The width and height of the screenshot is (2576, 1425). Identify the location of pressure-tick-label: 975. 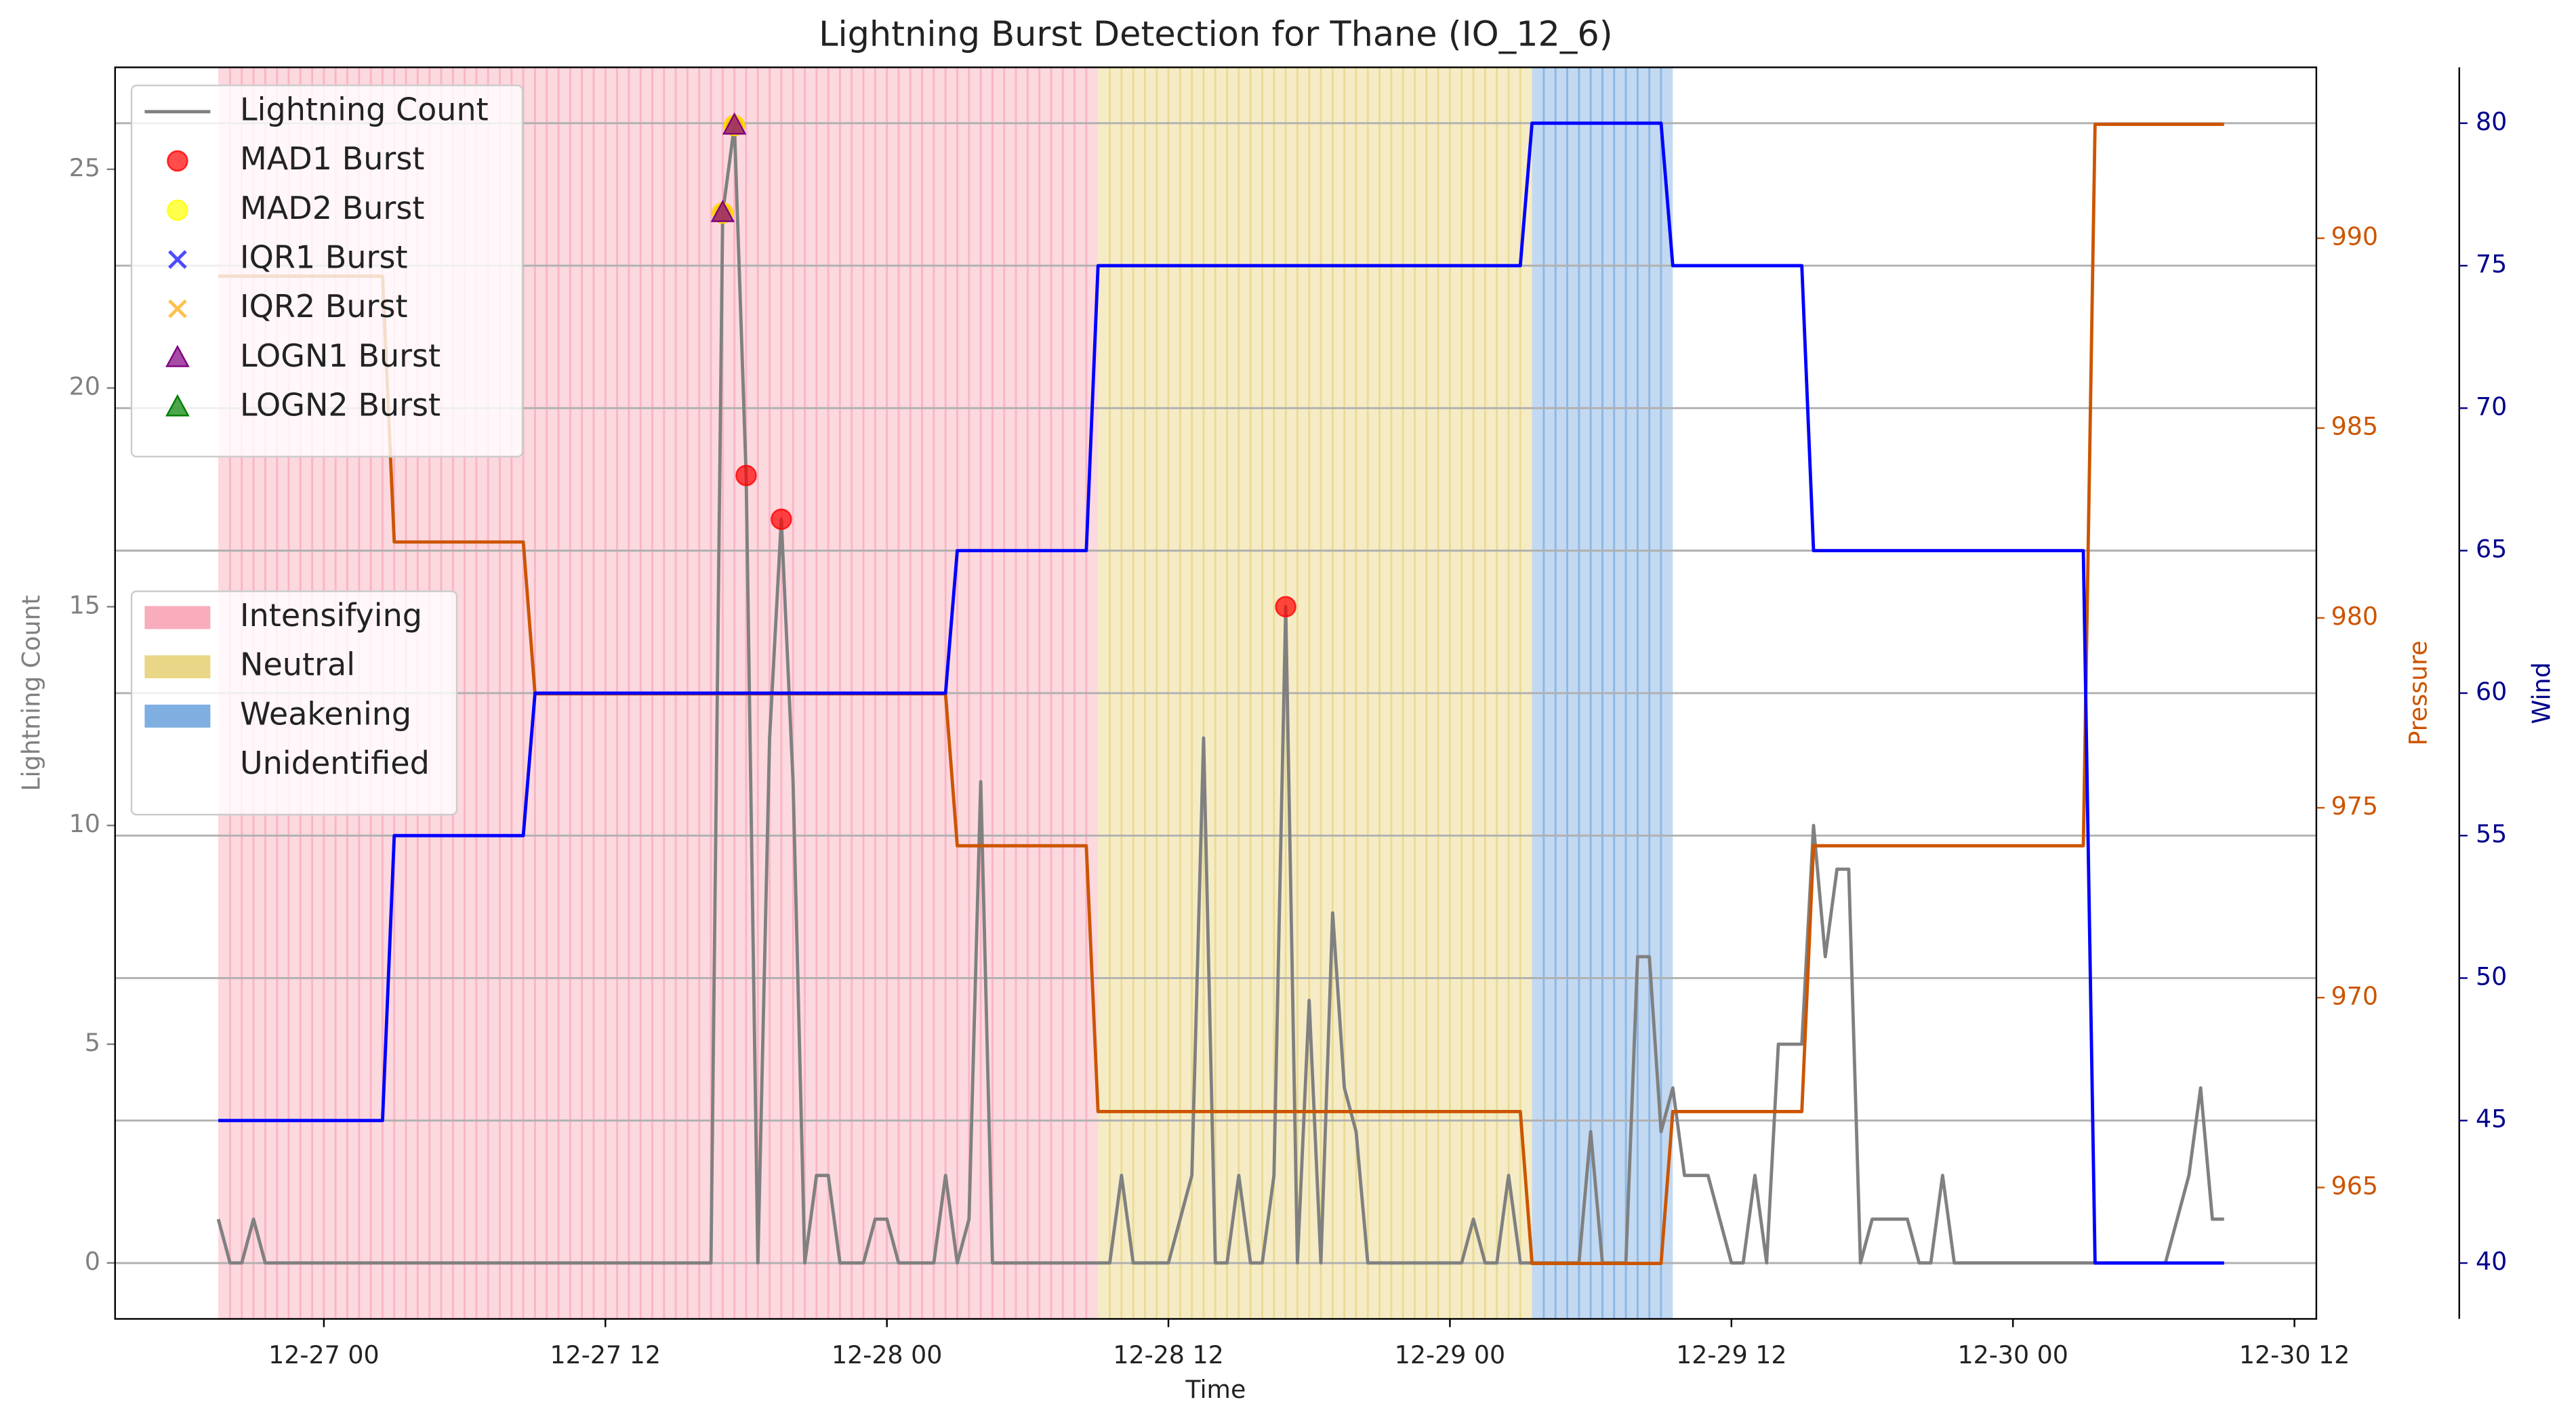
(2354, 806).